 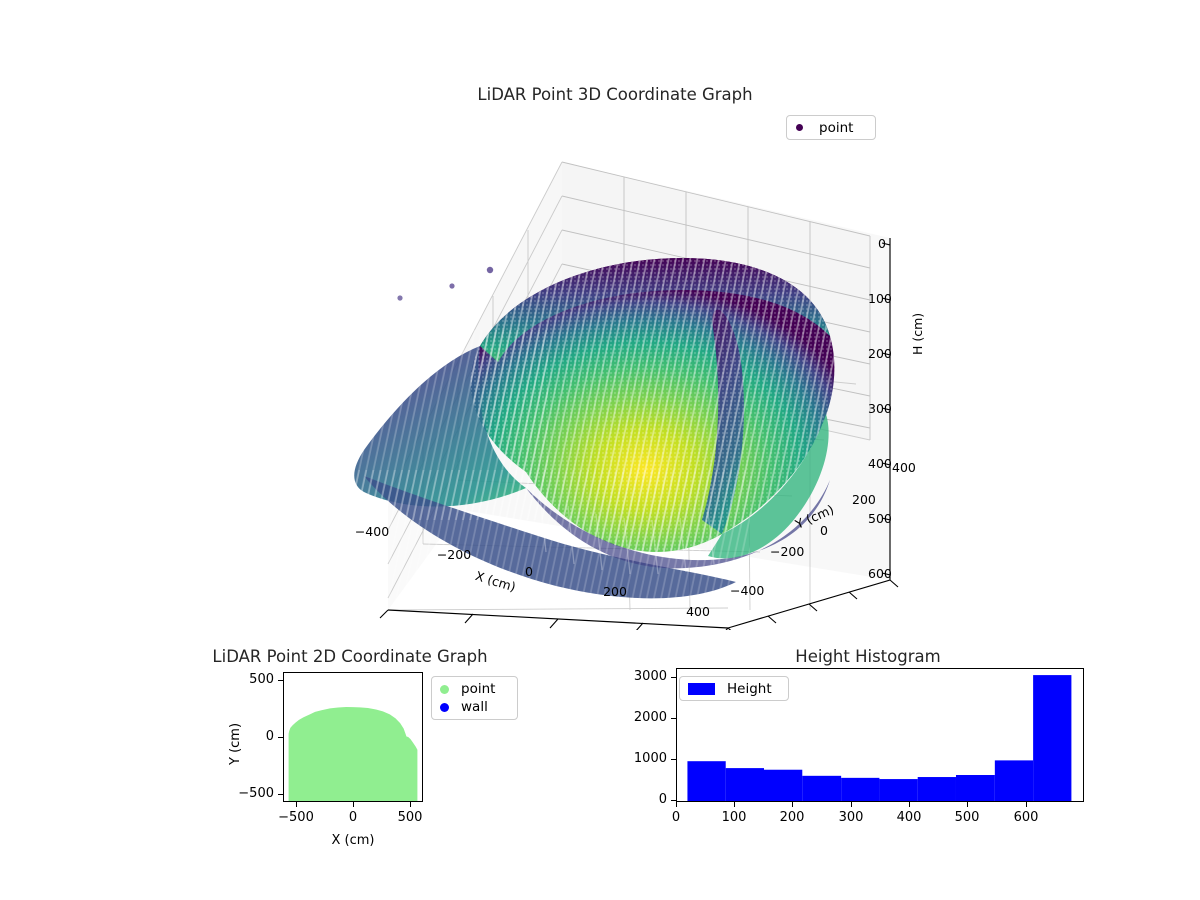 What do you see at coordinates (350, 656) in the screenshot?
I see `plot-2d-title: LiDAR Point 2D Coordinate Graph` at bounding box center [350, 656].